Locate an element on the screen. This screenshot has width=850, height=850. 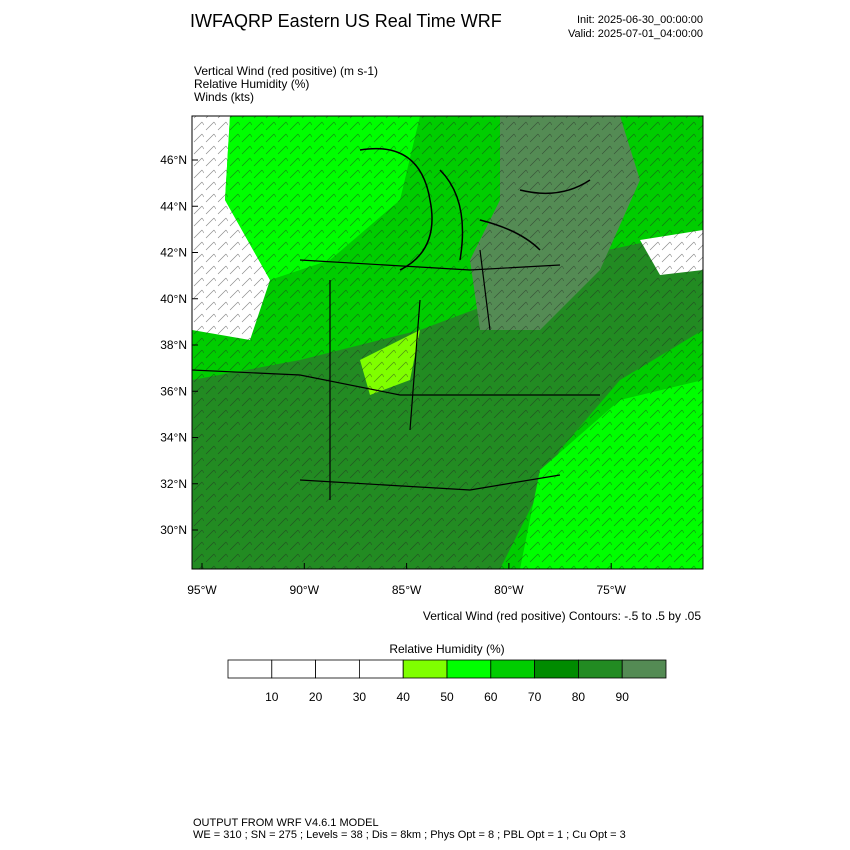
lat-label: 44°N is located at coordinates (173, 206).